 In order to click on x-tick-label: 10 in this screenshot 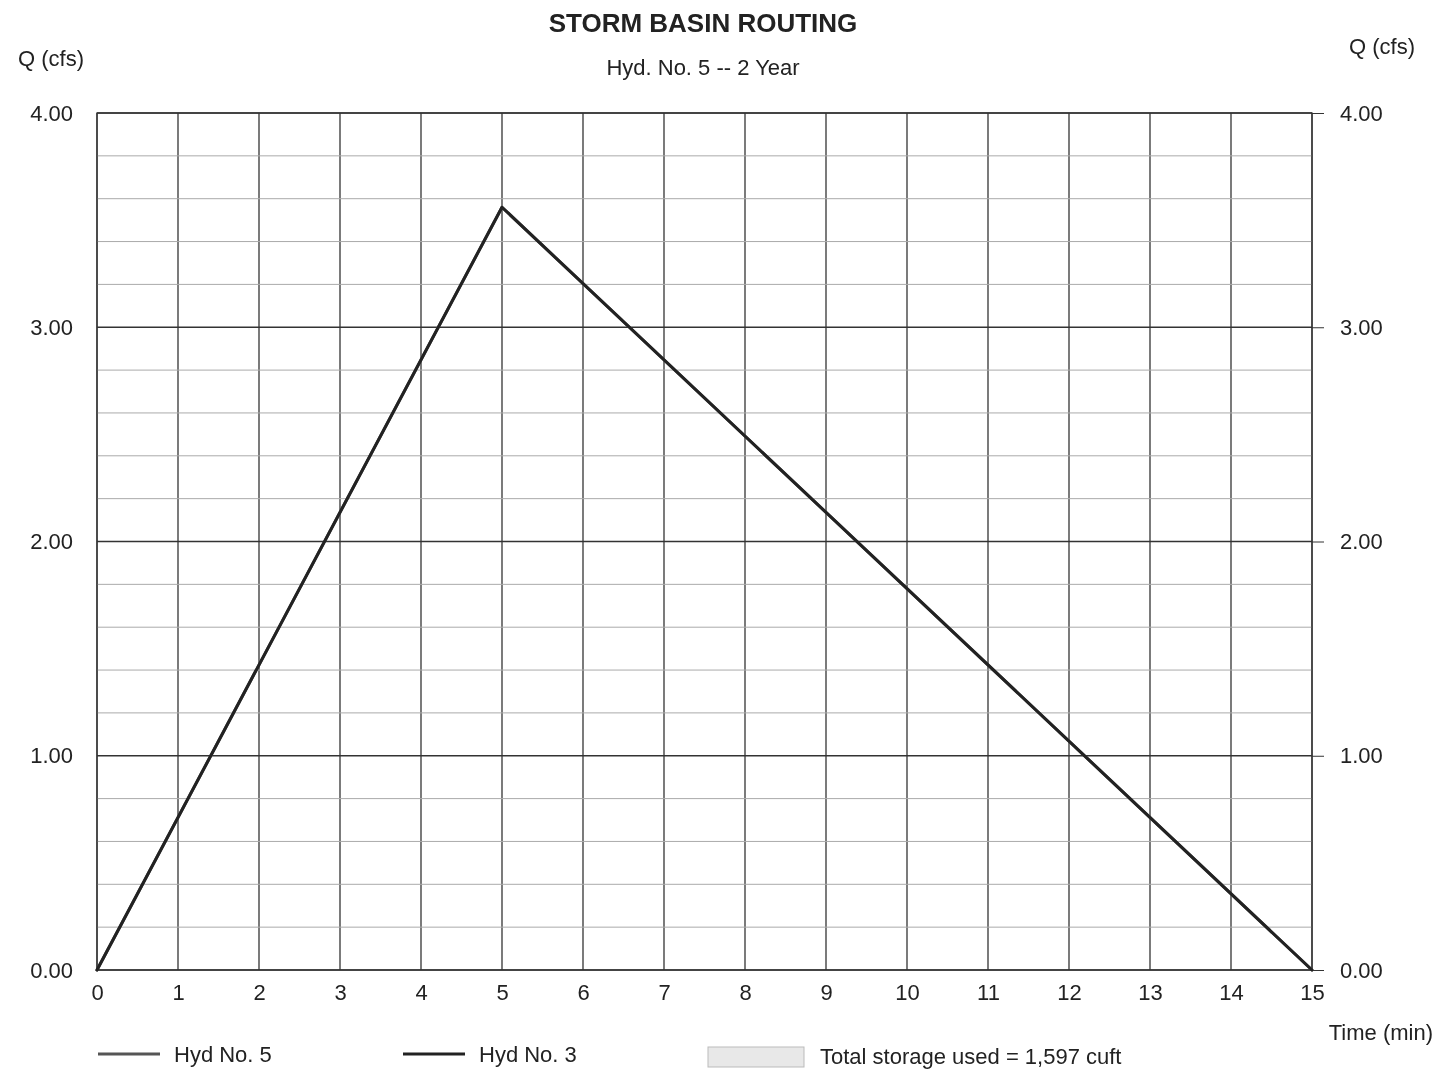, I will do `click(907, 992)`.